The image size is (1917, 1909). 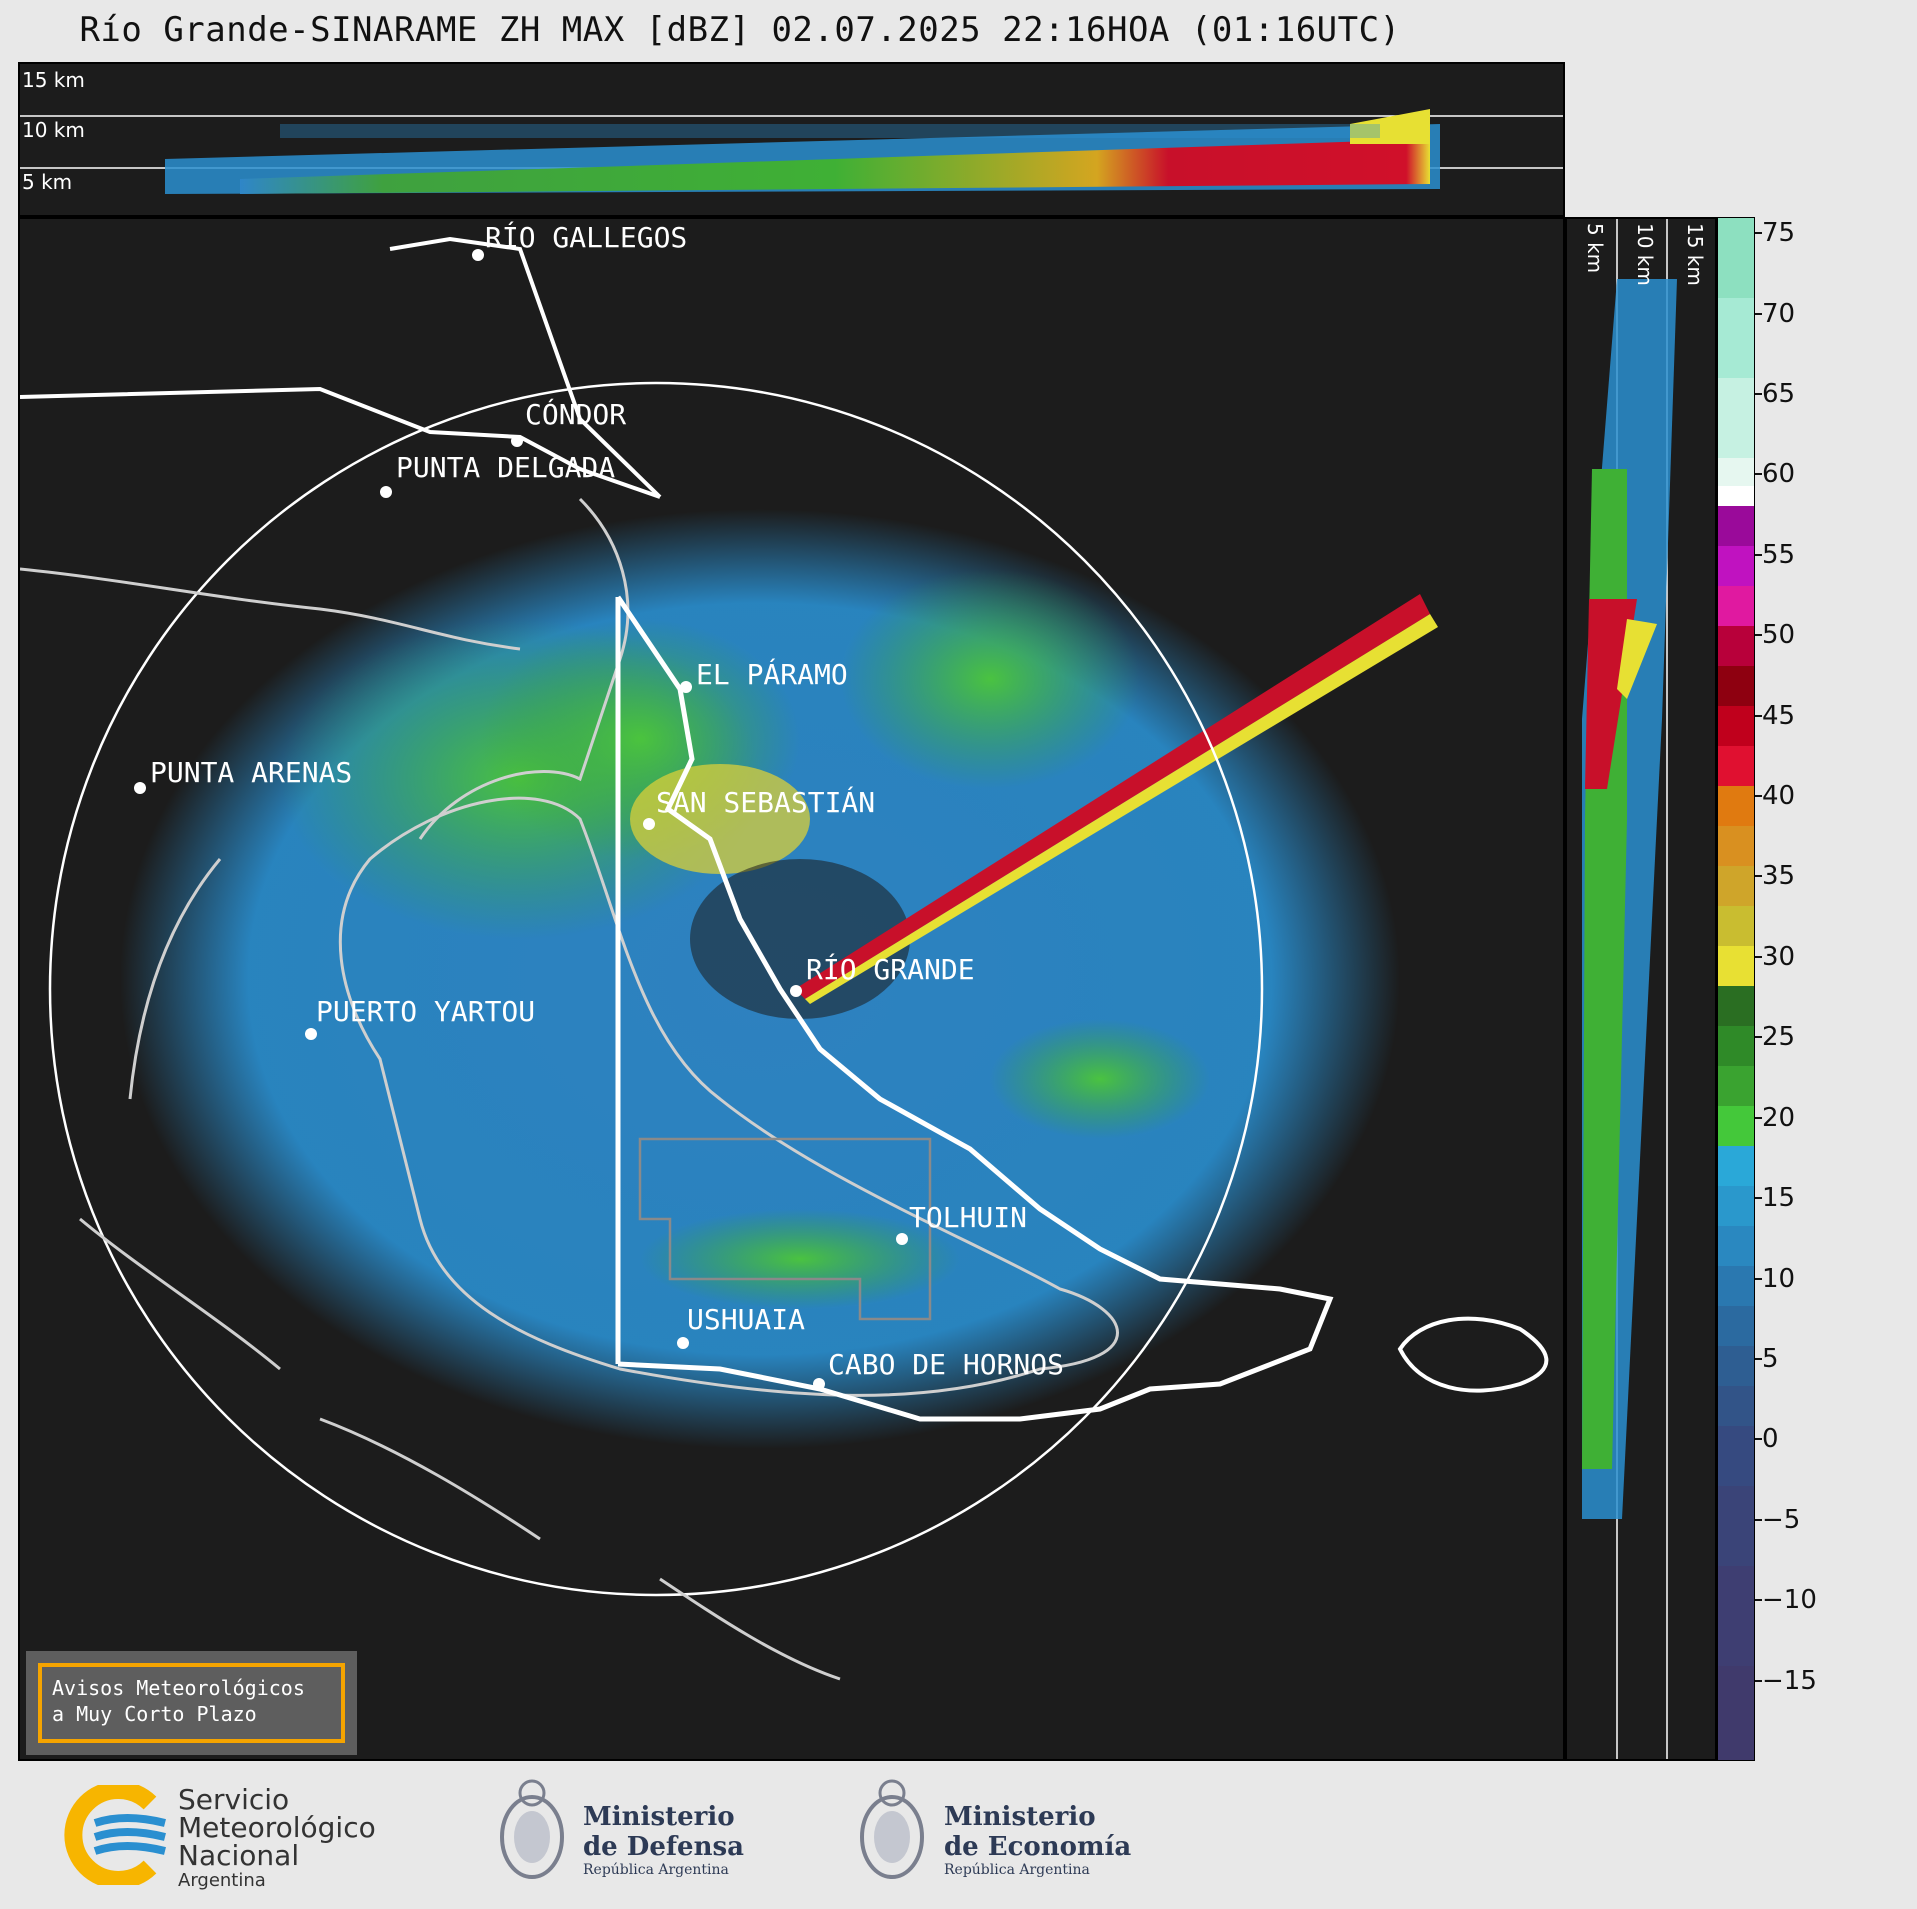 What do you see at coordinates (1645, 254) in the screenshot?
I see `right-alt-10km: 10 km` at bounding box center [1645, 254].